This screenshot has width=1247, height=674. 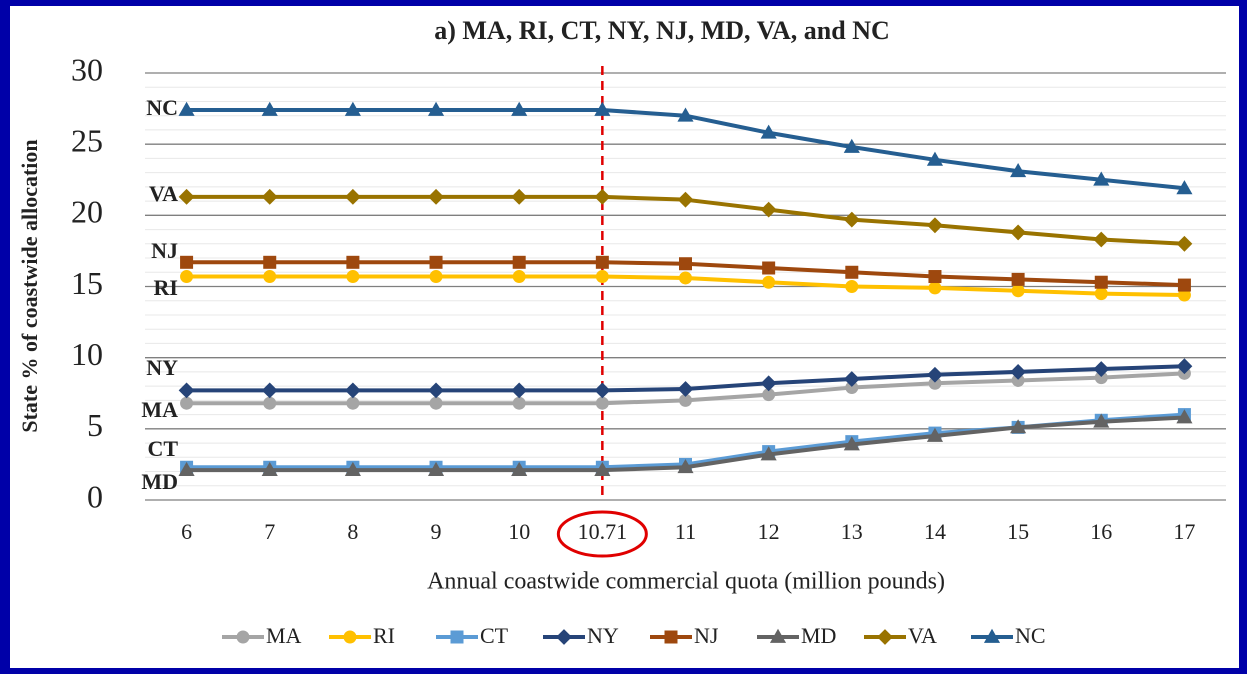 I want to click on legend-label: RI, so click(x=384, y=635).